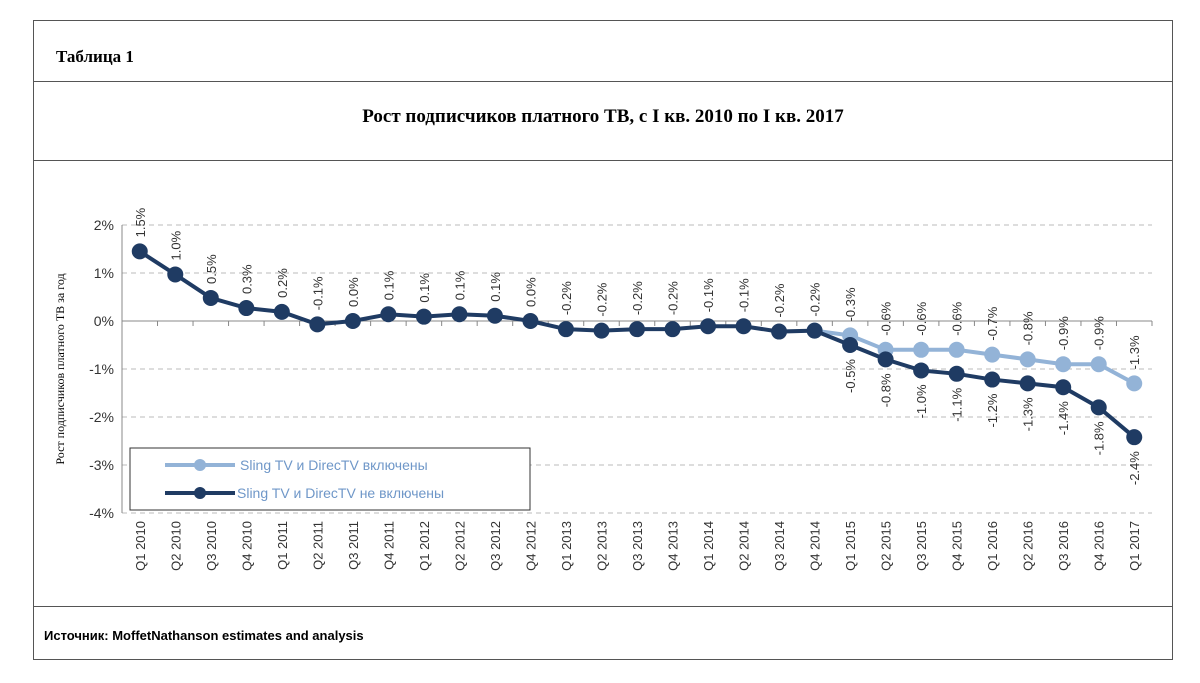 The width and height of the screenshot is (1200, 683). I want to click on y-tick-label: 2%, so click(104, 225).